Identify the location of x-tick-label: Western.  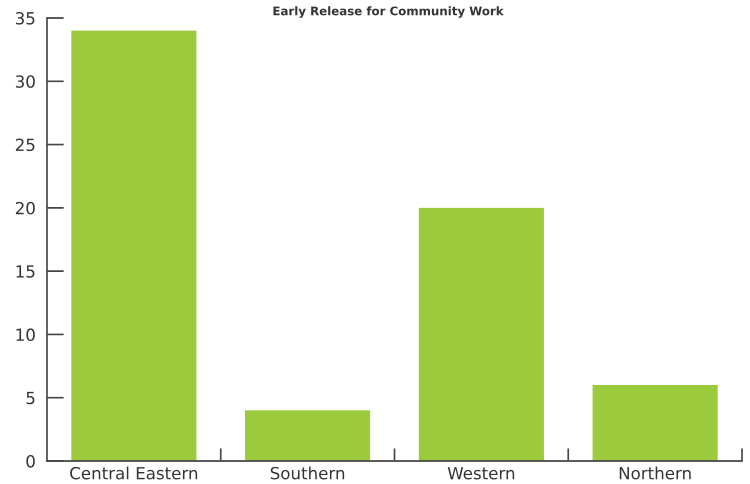
(481, 473).